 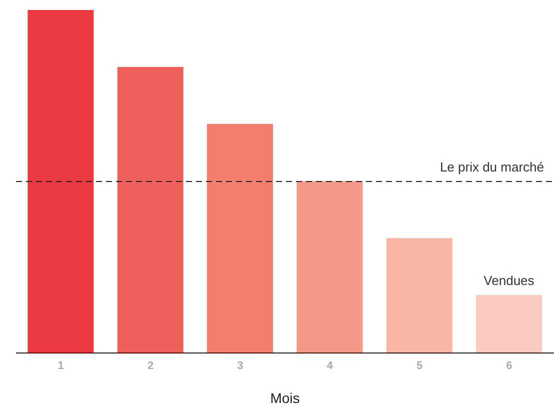 I want to click on x-tick-label: 1, so click(x=61, y=366).